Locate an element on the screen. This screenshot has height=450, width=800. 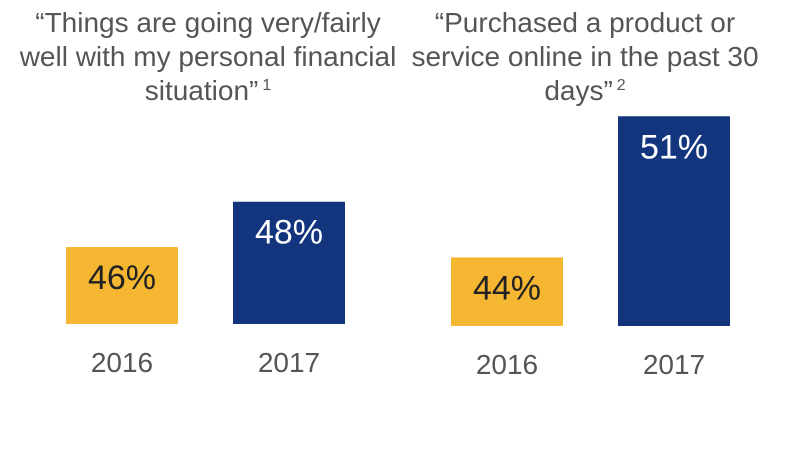
data-label: 44% is located at coordinates (507, 288).